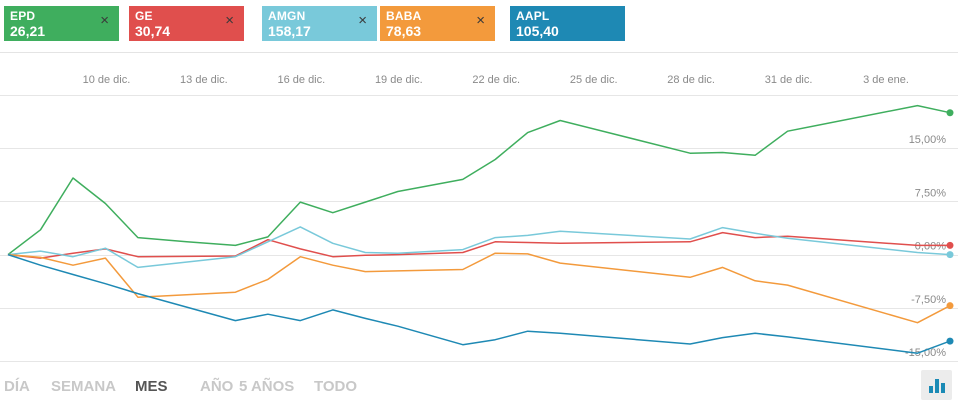  What do you see at coordinates (950, 245) in the screenshot?
I see `series-end-marker-ge` at bounding box center [950, 245].